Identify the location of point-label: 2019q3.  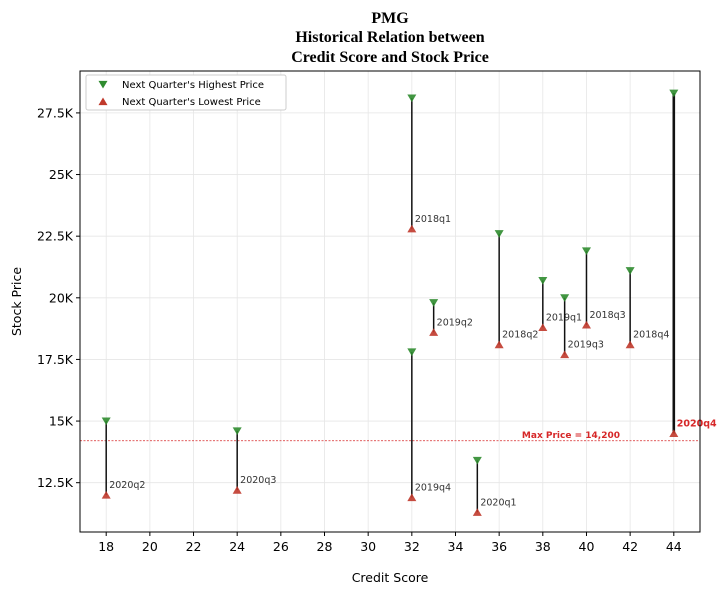
(586, 345).